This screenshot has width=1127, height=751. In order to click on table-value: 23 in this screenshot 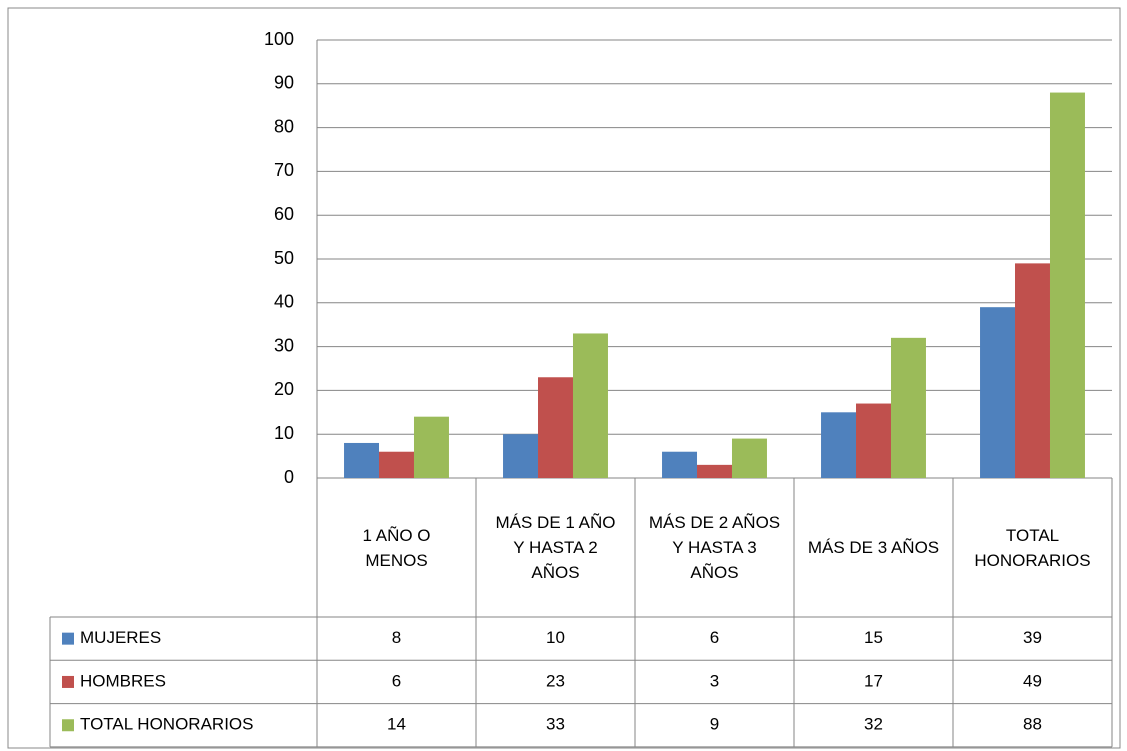, I will do `click(555, 680)`.